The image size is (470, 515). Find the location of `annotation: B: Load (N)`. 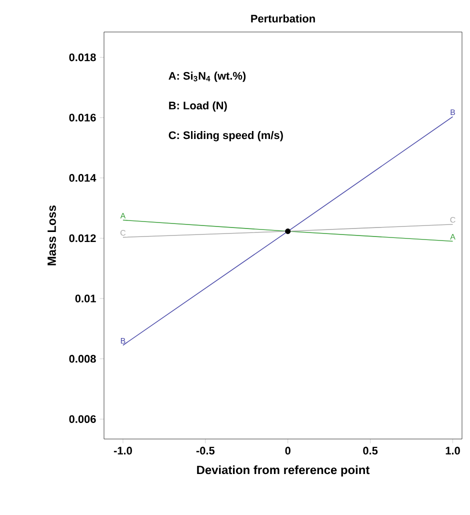

annotation: B: Load (N) is located at coordinates (198, 106).